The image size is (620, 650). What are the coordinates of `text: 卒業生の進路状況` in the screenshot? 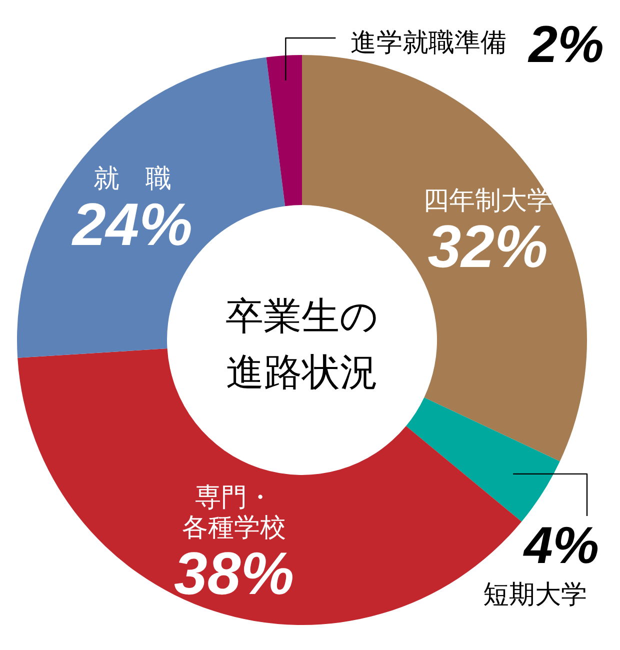 It's located at (302, 344).